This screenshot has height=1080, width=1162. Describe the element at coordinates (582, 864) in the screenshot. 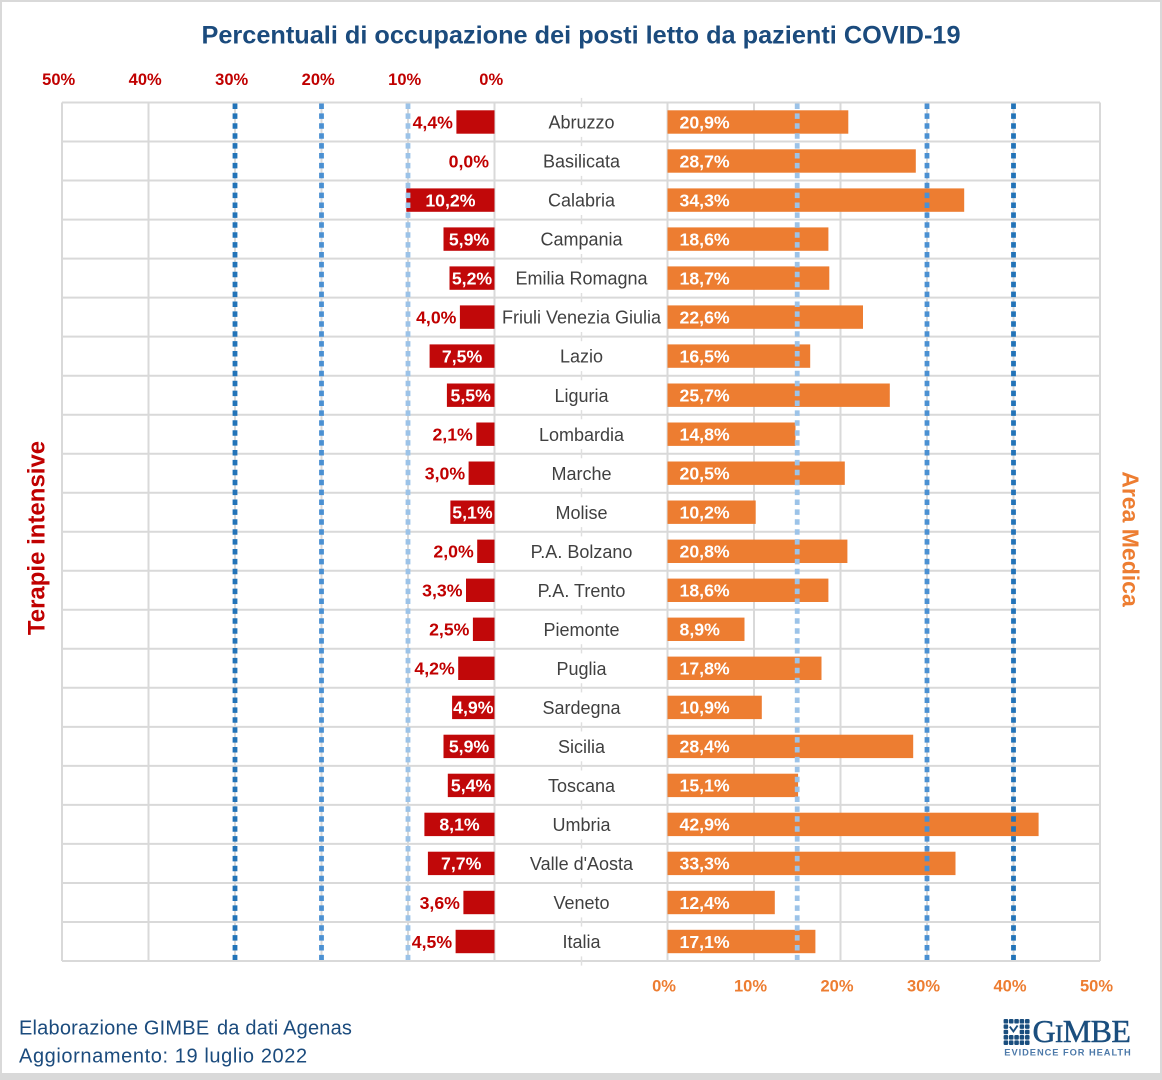

I see `svg-text: Valle d'Aosta` at that location.